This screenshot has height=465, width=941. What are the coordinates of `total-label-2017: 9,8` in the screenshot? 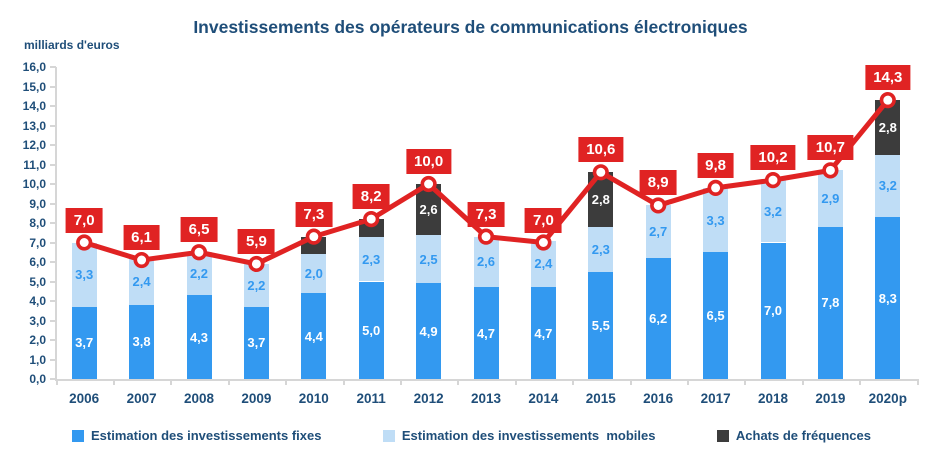 It's located at (716, 165).